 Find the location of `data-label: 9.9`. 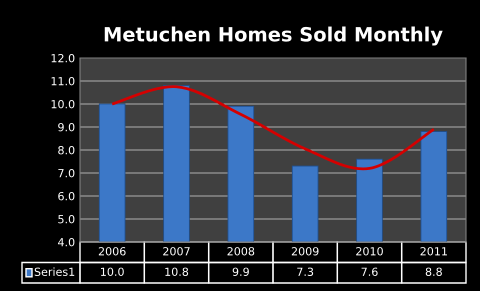

data-label: 9.9 is located at coordinates (240, 272).